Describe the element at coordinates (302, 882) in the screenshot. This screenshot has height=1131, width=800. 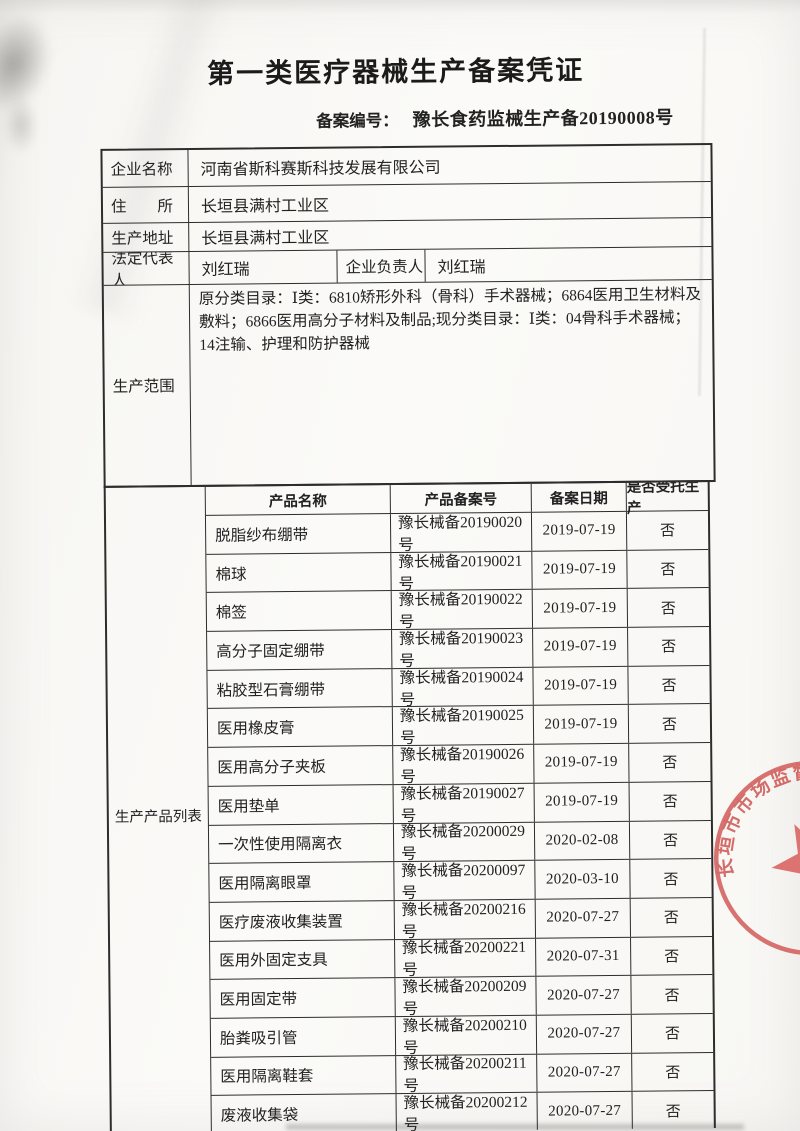
I see `product-name-cell: 医用隔离眼罩` at that location.